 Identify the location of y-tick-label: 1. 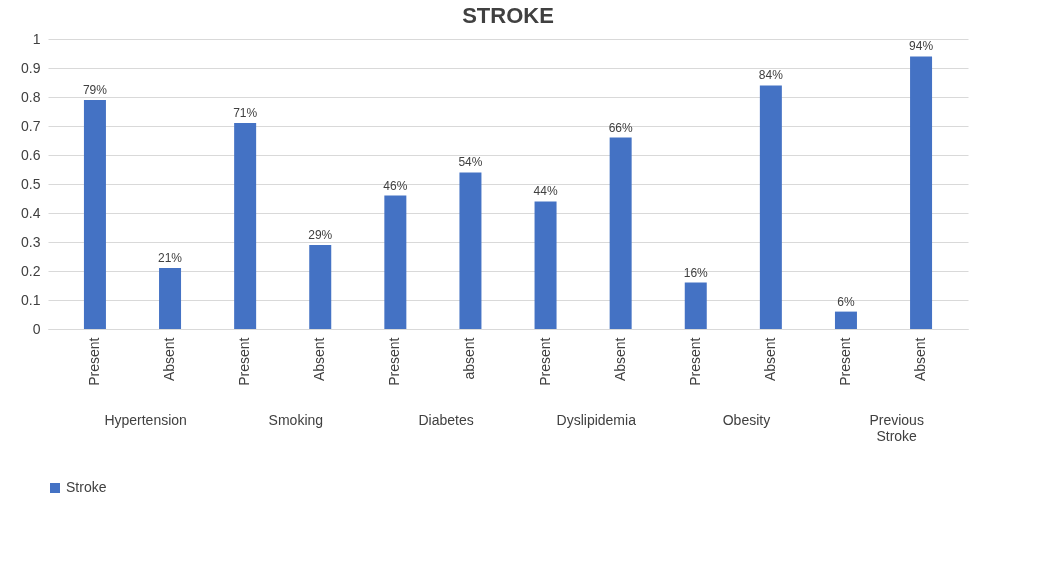
(36, 38).